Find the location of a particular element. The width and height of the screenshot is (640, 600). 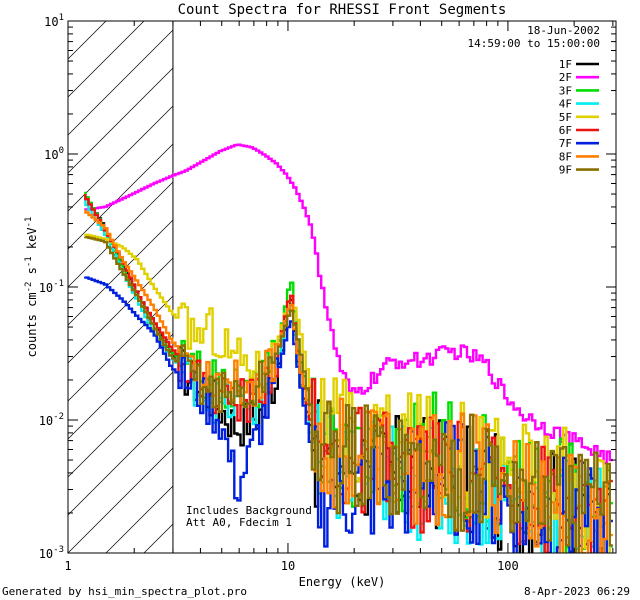

y-label-exp-1: -2 is located at coordinates (29, 287).